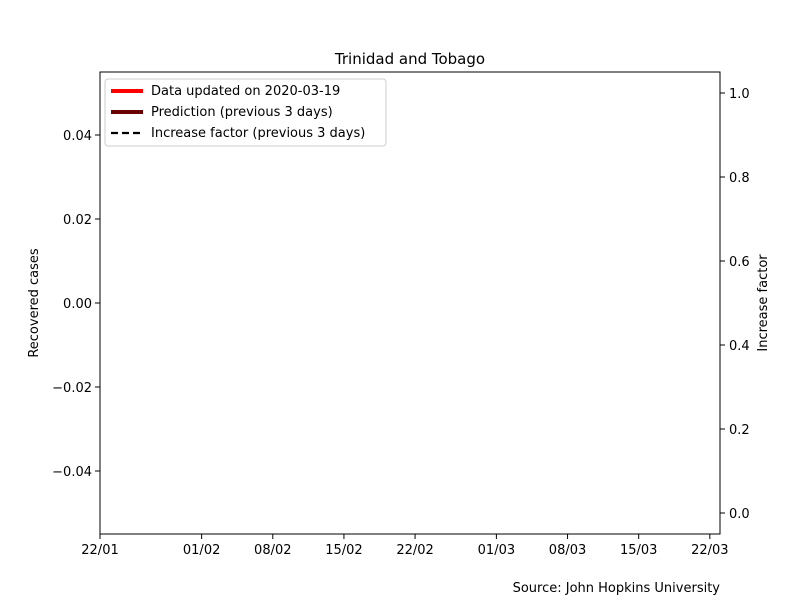 The width and height of the screenshot is (800, 600). What do you see at coordinates (409, 59) in the screenshot?
I see `chart-title: Trinidad and Tobago` at bounding box center [409, 59].